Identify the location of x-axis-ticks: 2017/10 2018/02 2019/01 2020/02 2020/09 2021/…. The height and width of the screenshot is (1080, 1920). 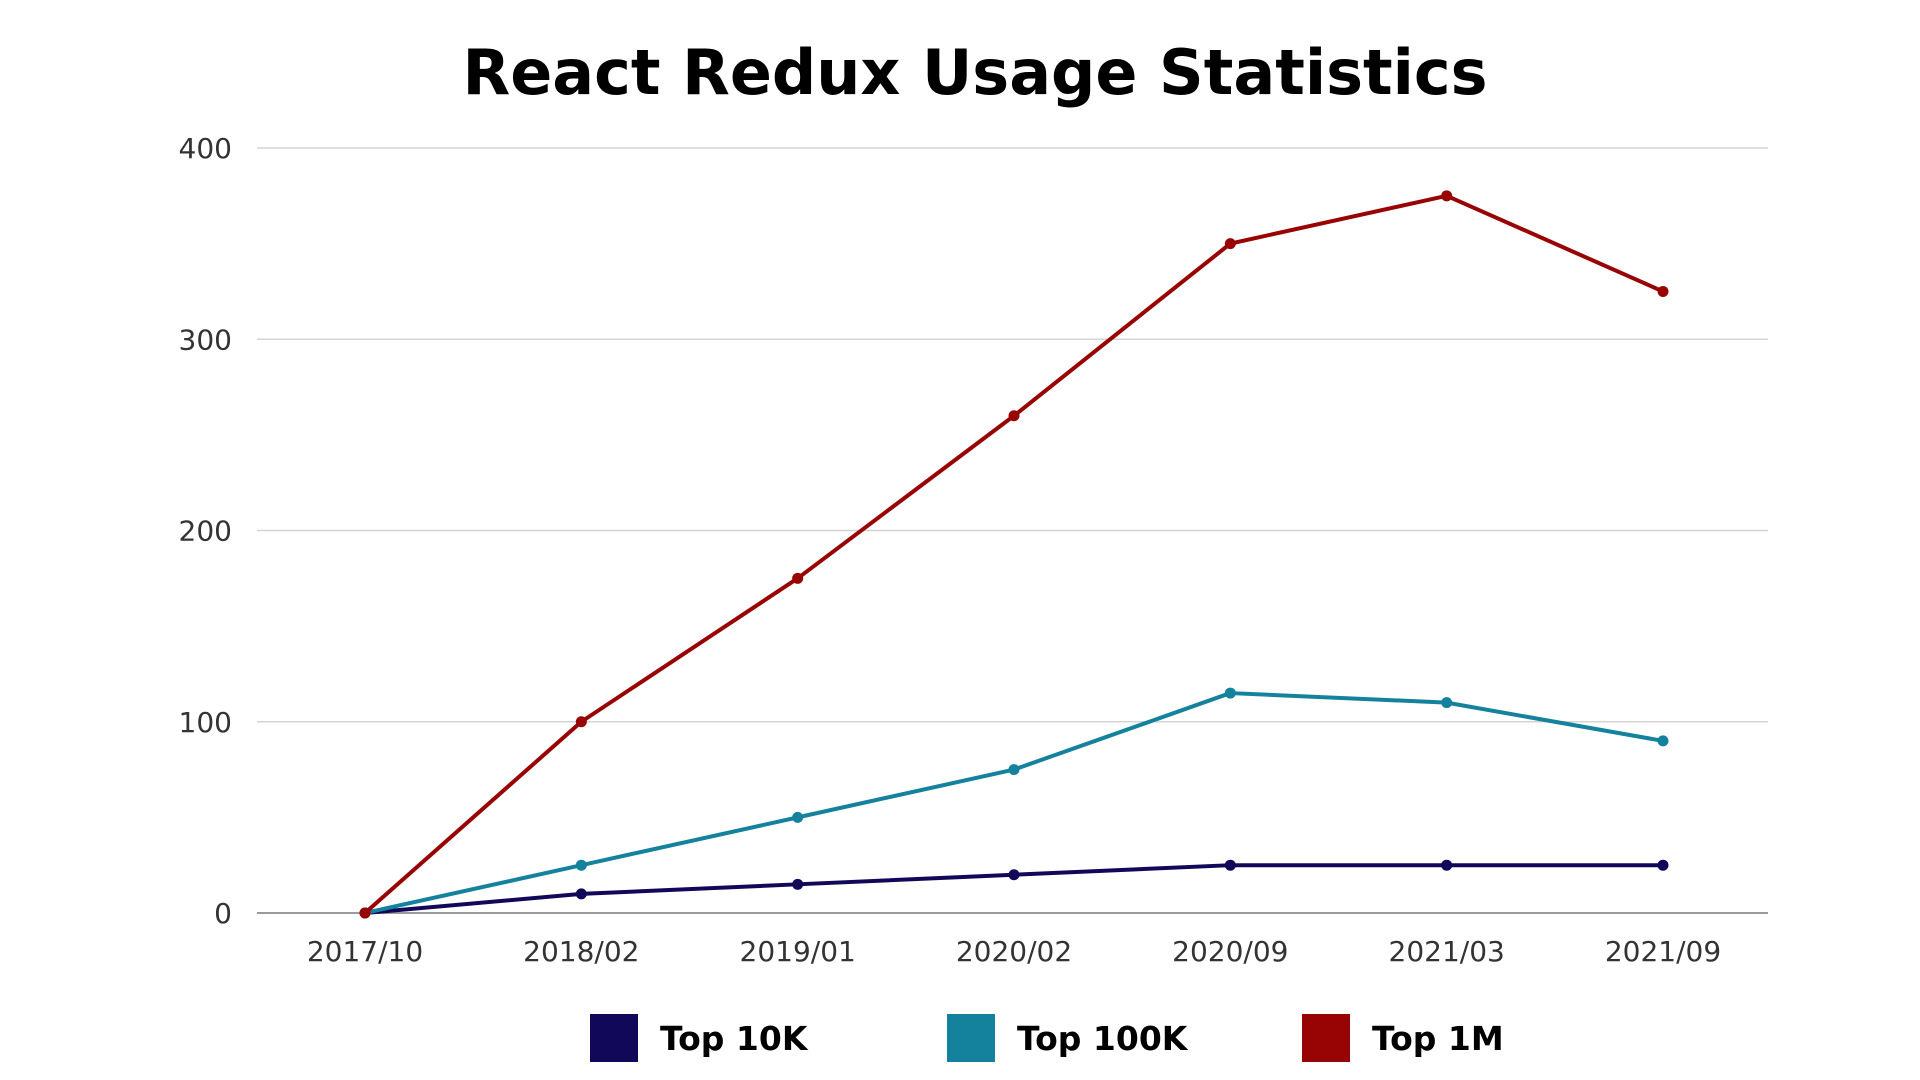
(1014, 951).